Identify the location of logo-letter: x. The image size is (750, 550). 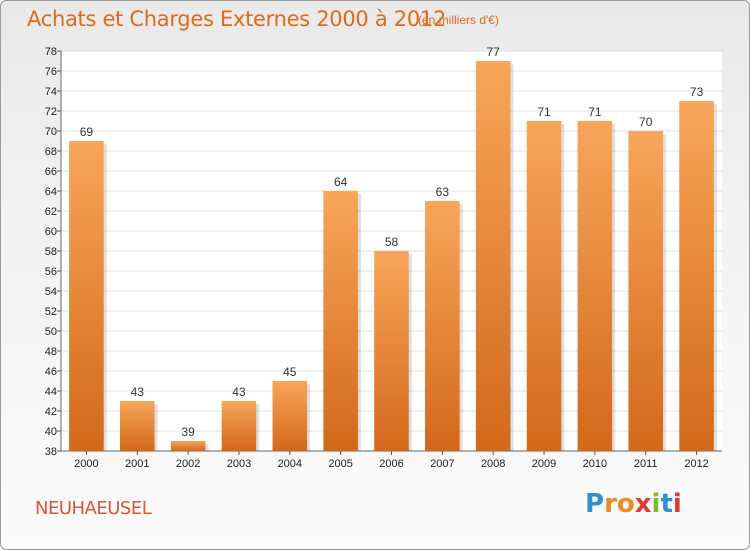
(643, 504).